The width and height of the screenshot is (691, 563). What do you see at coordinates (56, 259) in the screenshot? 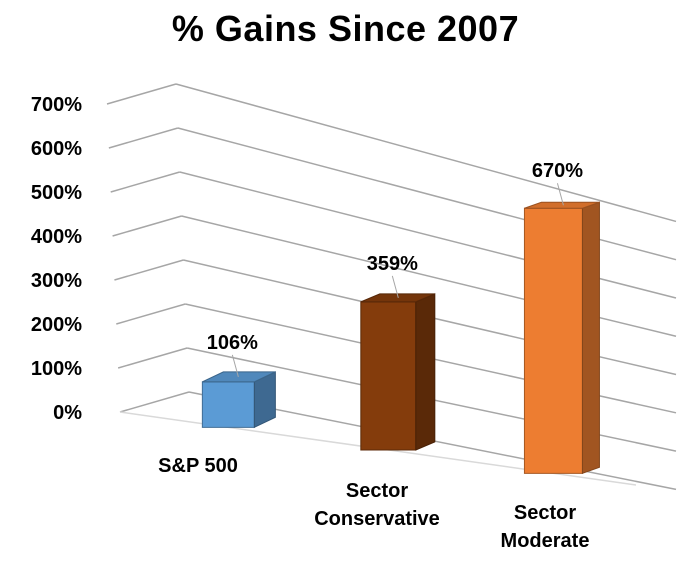
I see `y-axis-tick-labels: 0% 100% 200% 300% 400% 500% 600% 700%` at bounding box center [56, 259].